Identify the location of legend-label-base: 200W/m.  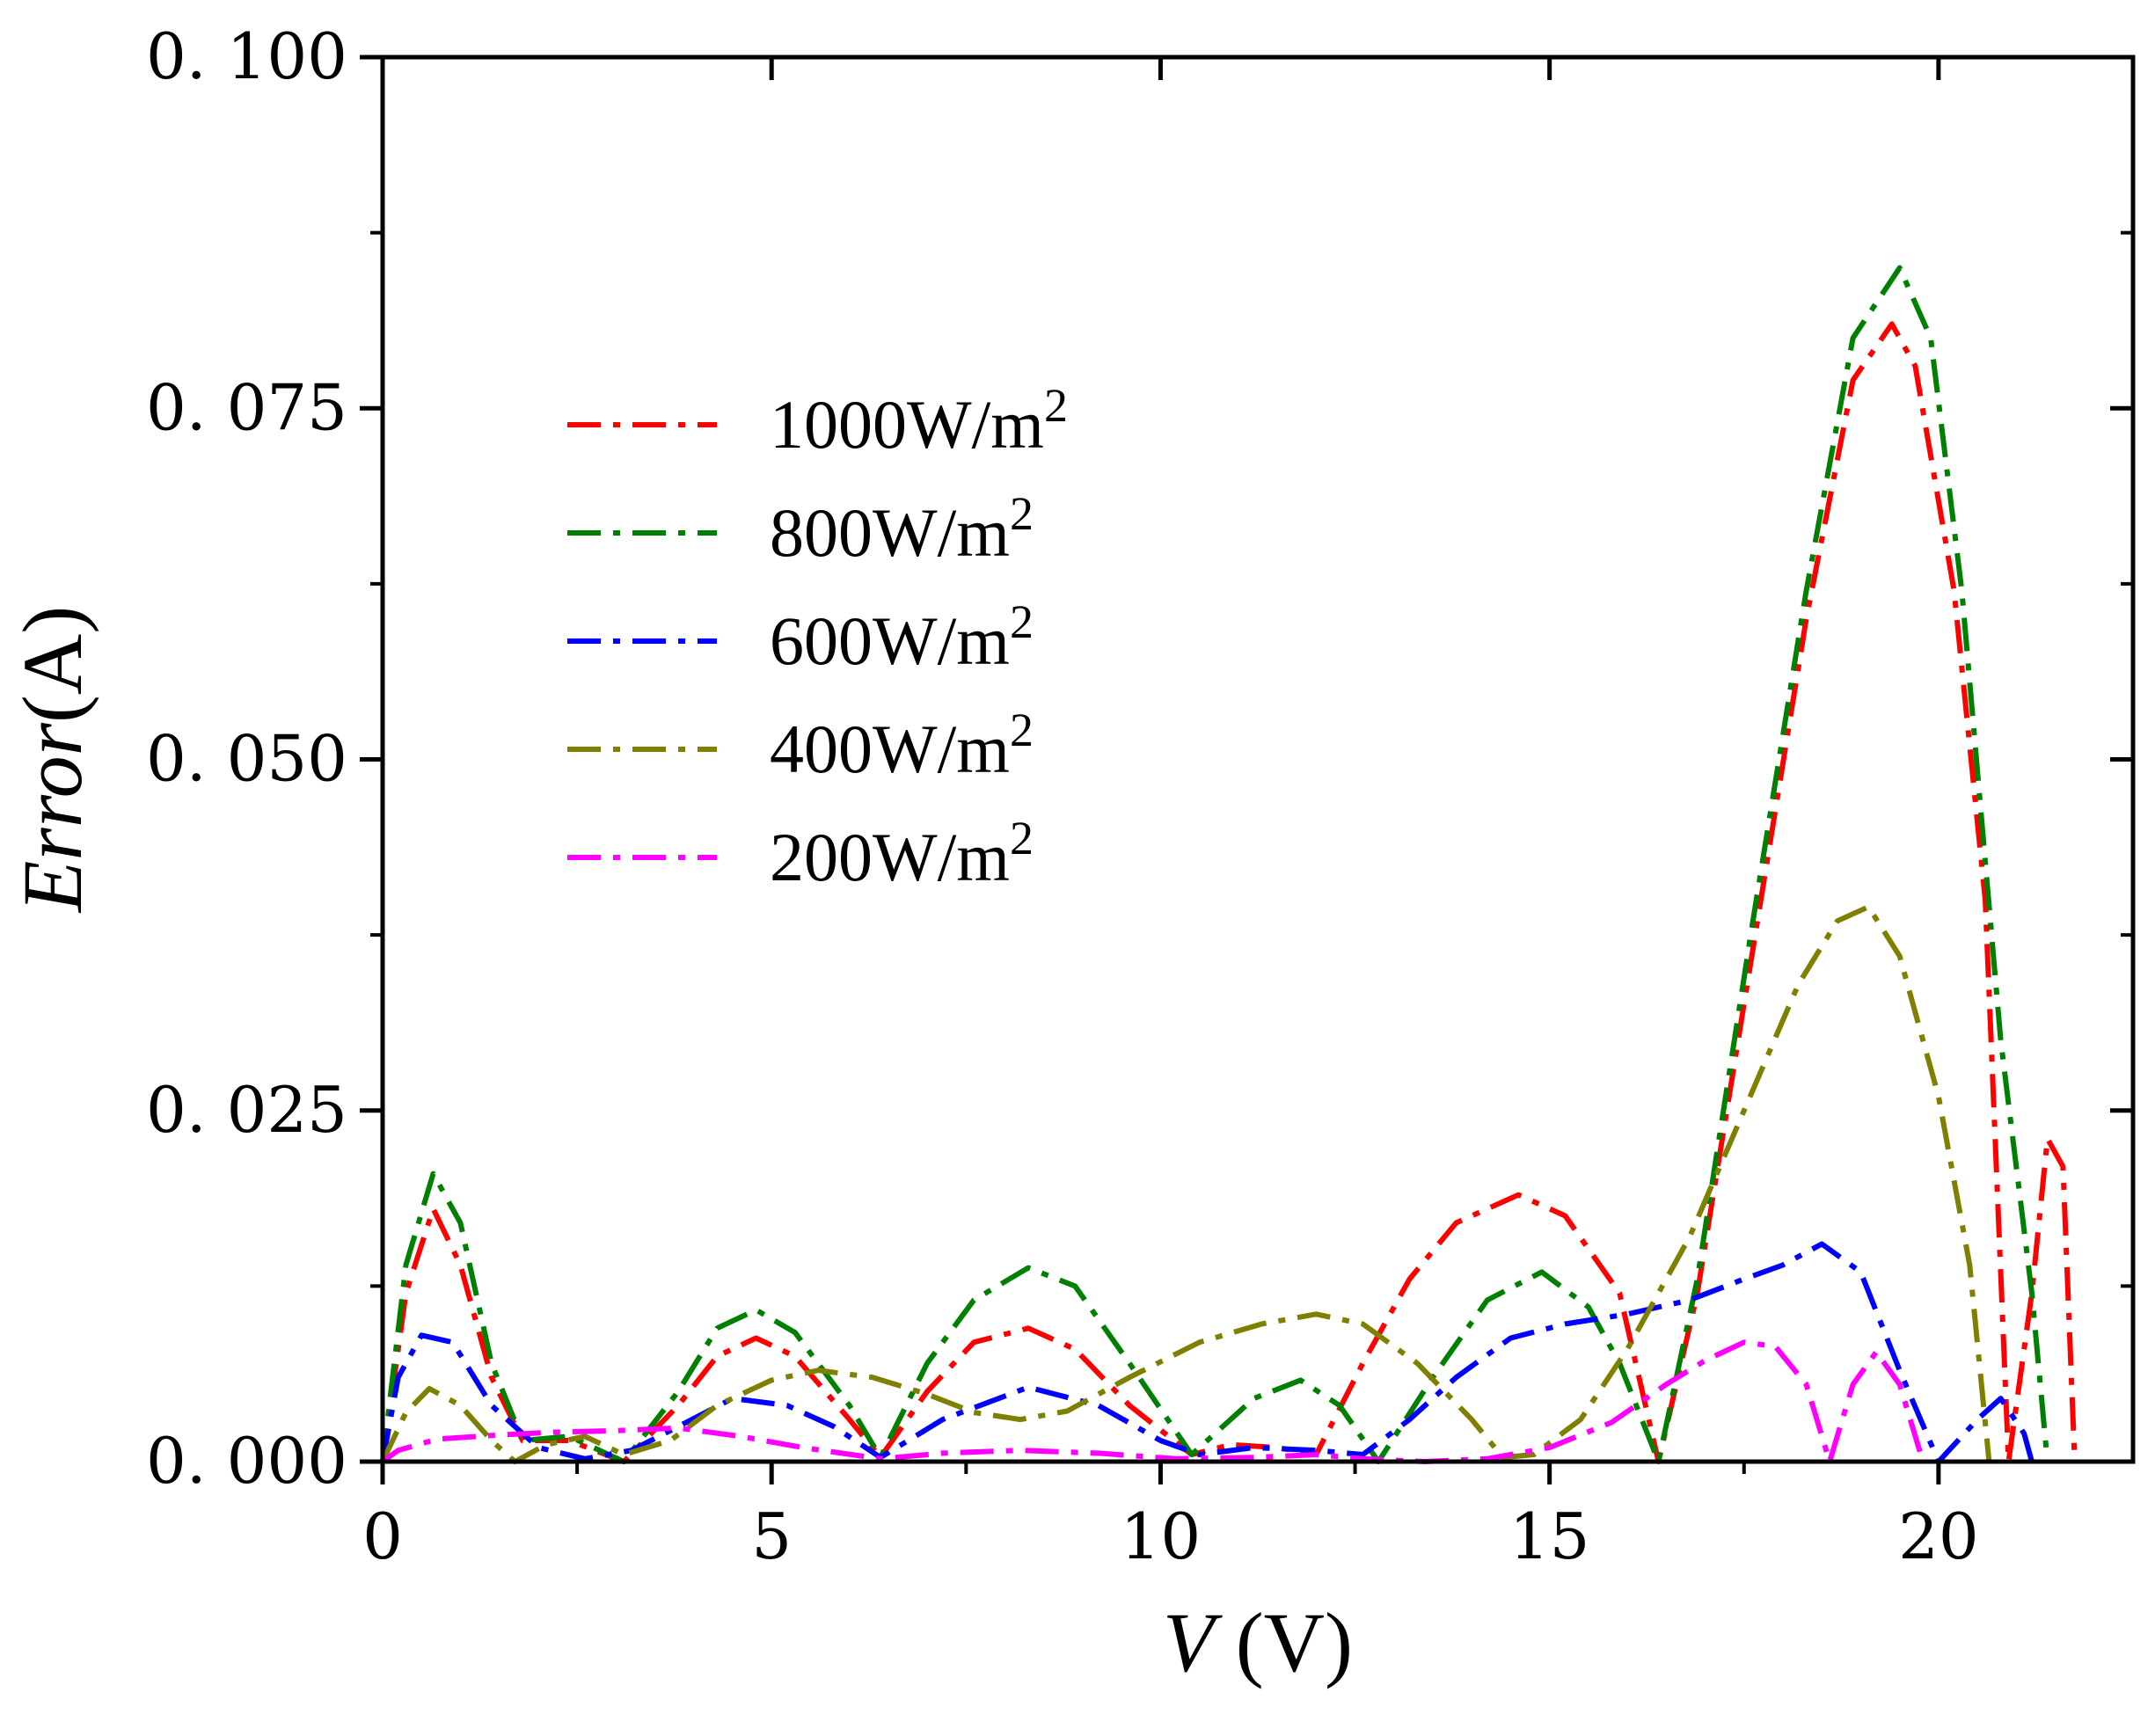
(890, 857).